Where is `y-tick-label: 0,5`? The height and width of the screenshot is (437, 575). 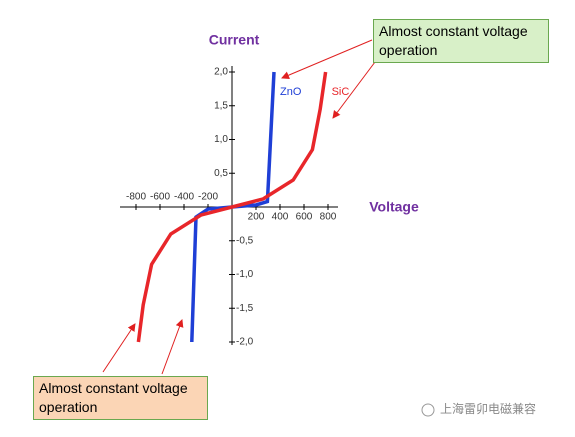
y-tick-label: 0,5 is located at coordinates (221, 173).